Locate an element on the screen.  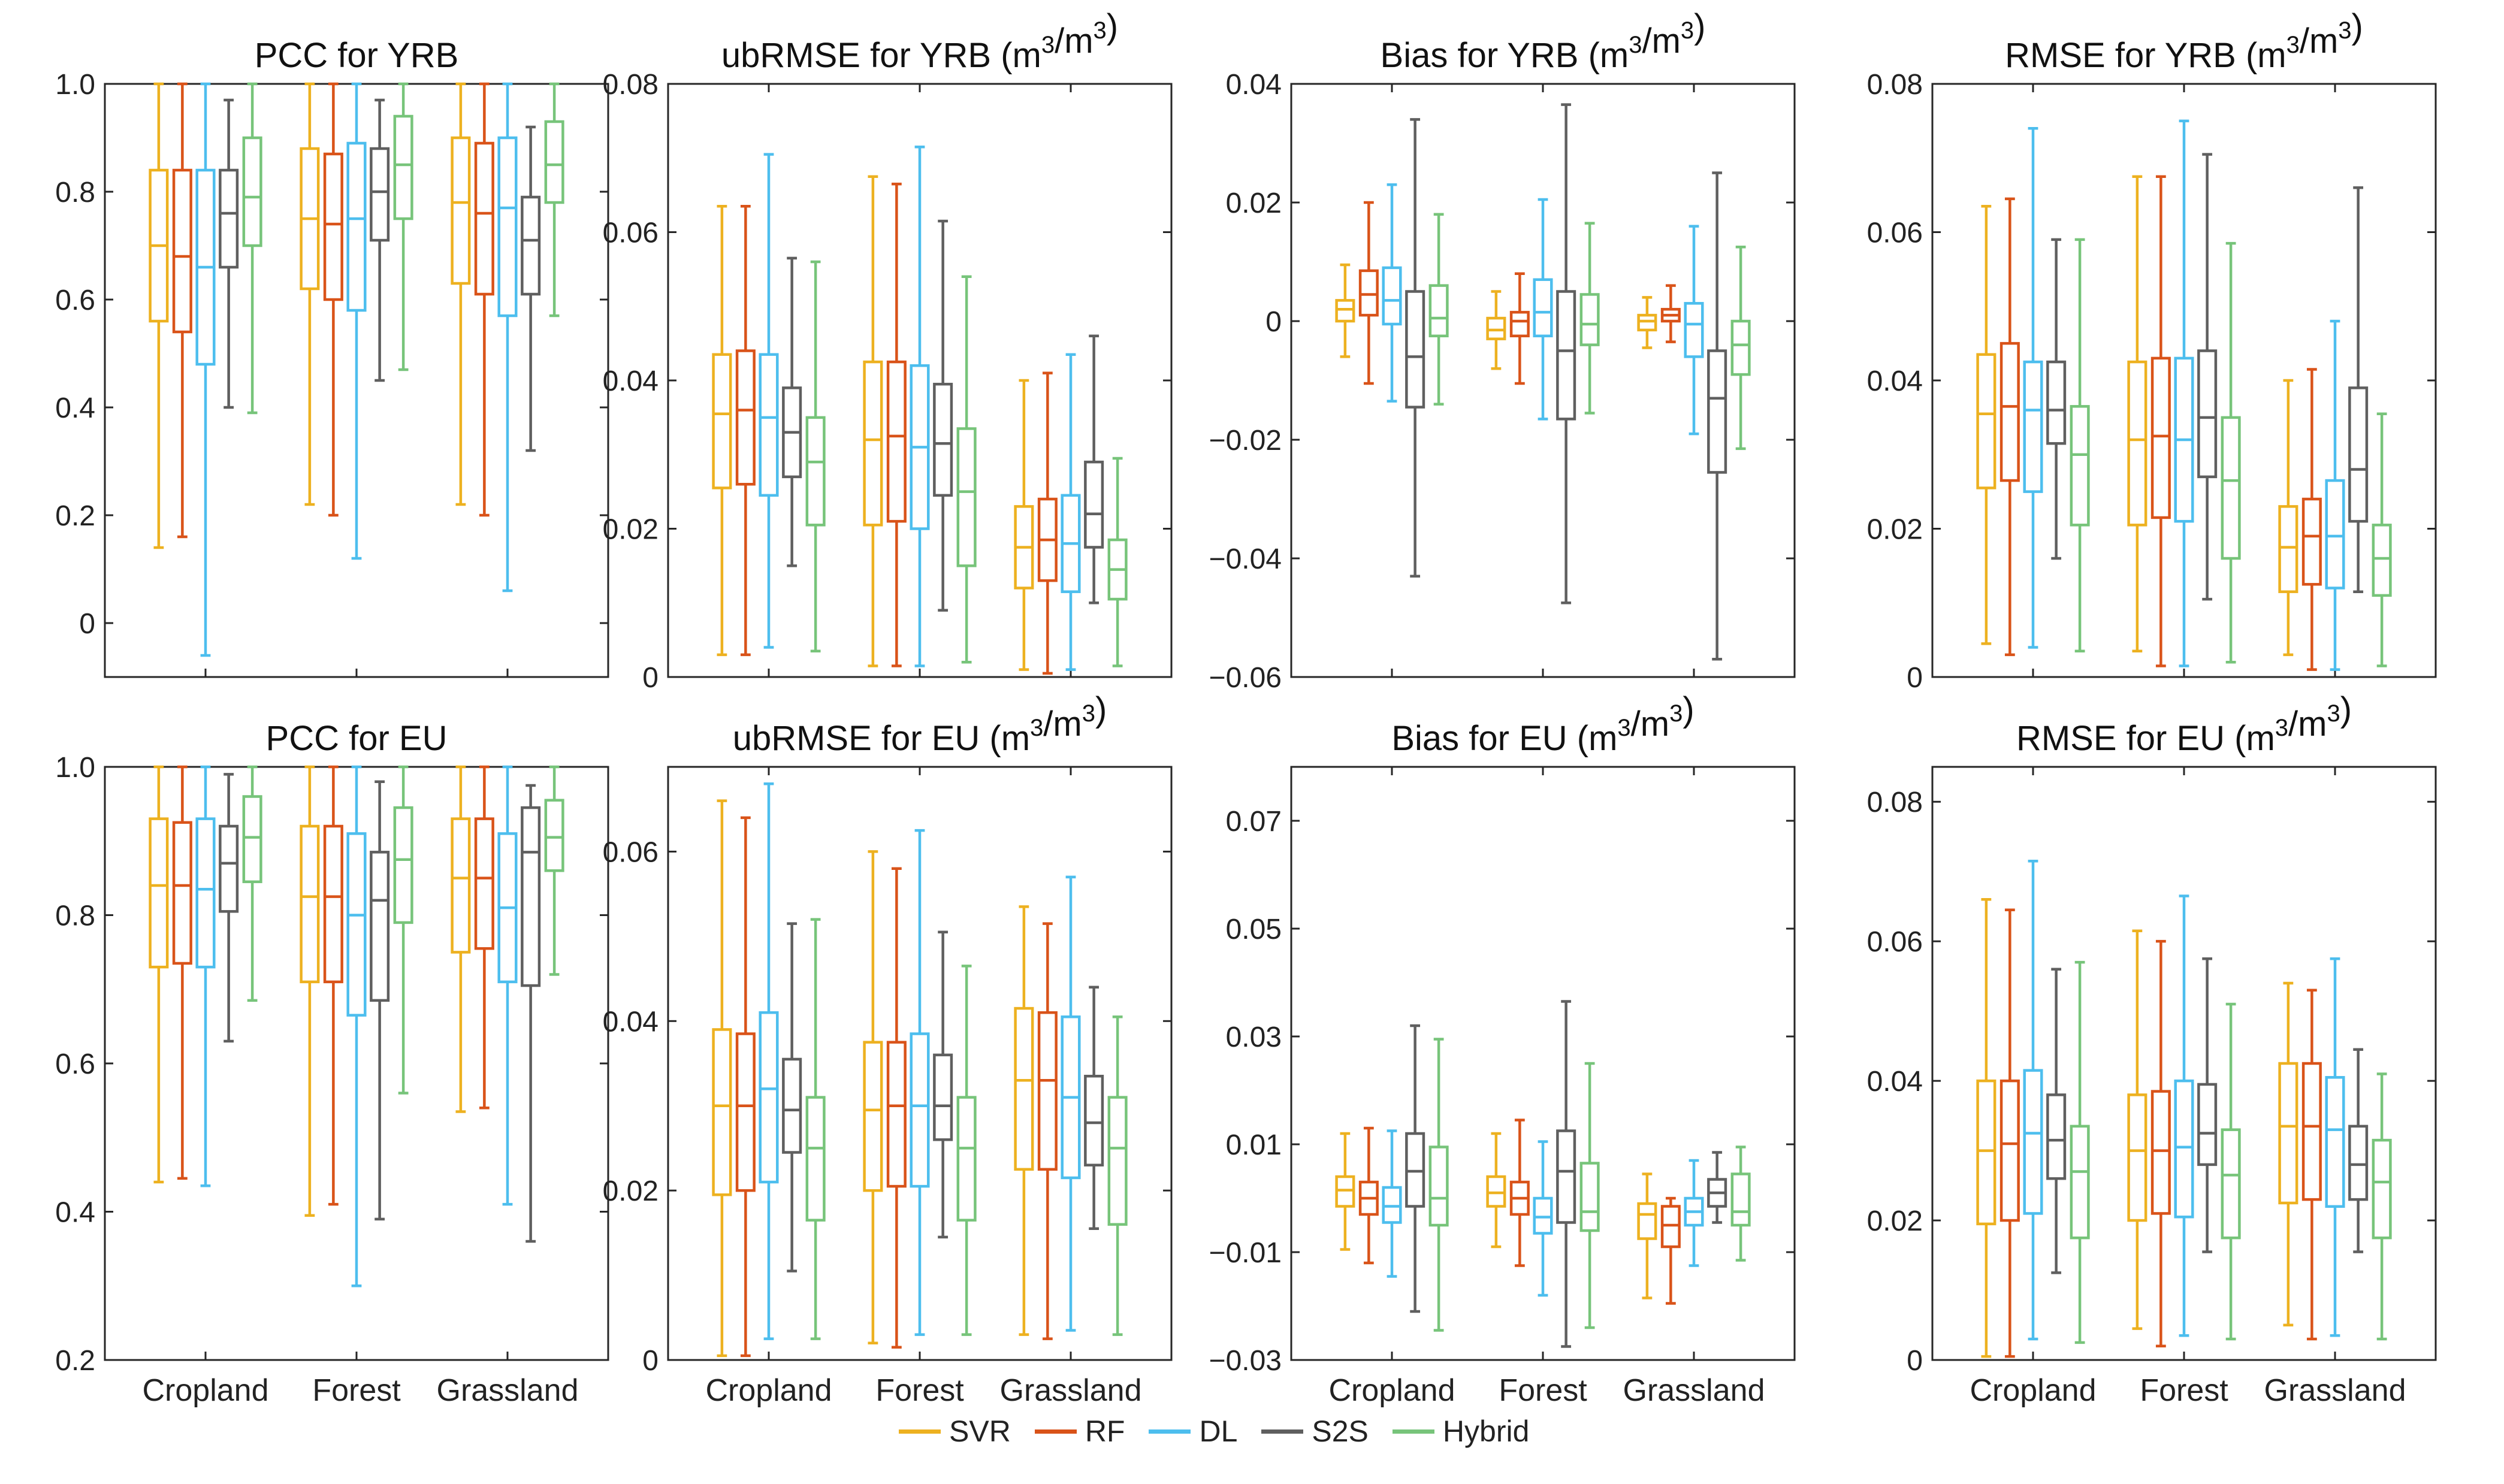
y-tick-label: 0.01 is located at coordinates (1254, 1145).